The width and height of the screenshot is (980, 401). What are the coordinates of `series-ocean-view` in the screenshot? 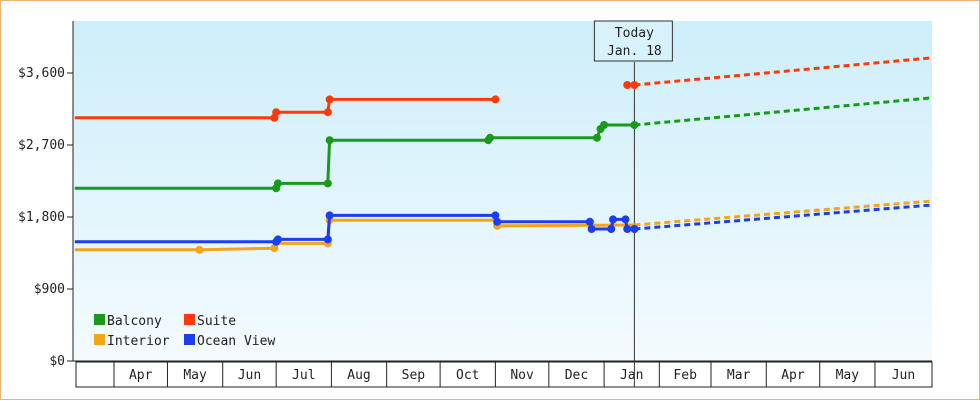 It's located at (503, 224).